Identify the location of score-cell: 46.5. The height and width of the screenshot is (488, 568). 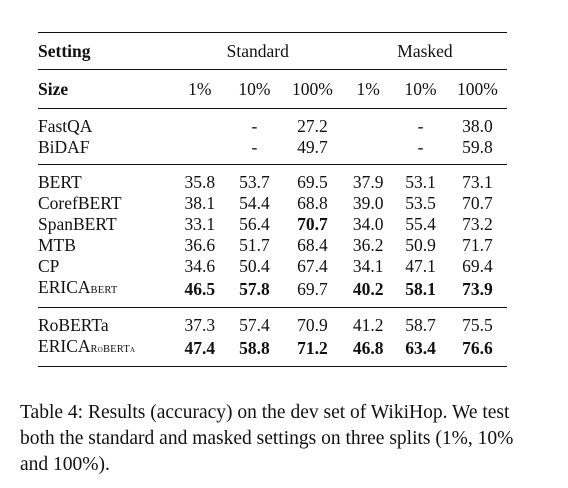
(200, 288).